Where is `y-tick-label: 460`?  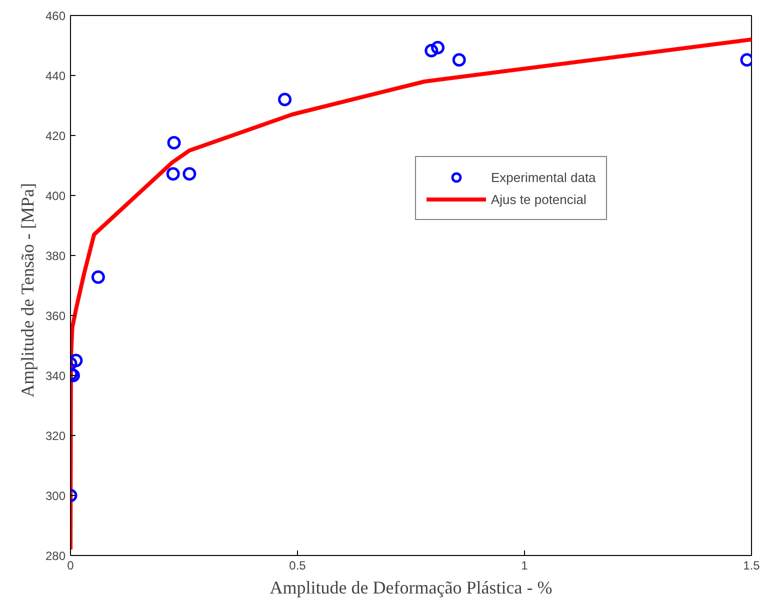
y-tick-label: 460 is located at coordinates (55, 16).